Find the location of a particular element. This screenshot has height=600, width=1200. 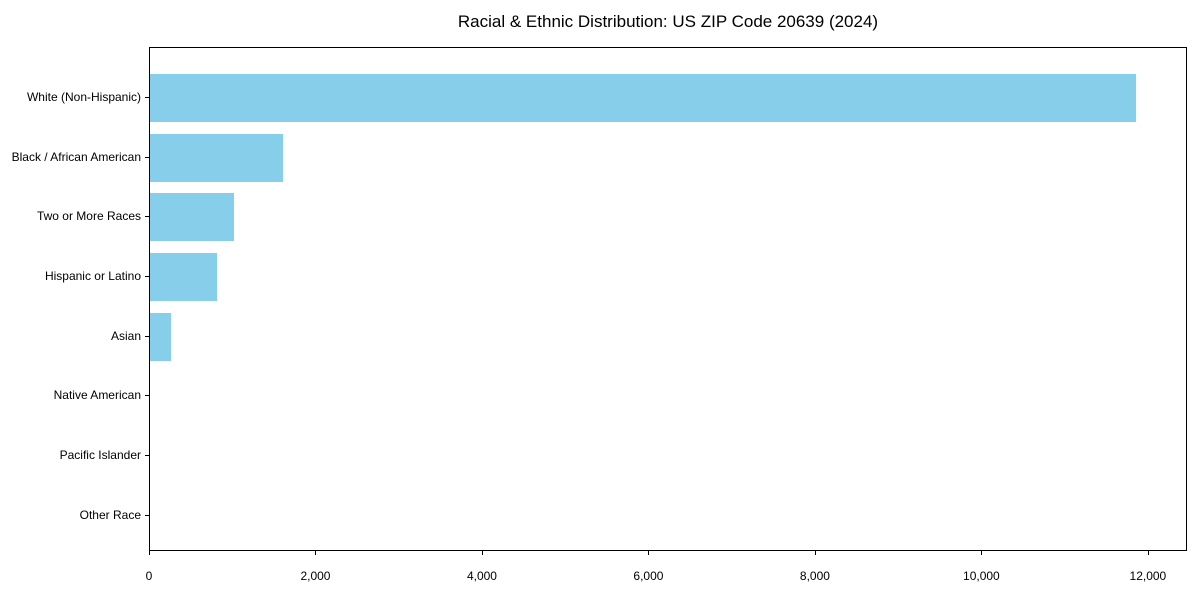

x-tick-label: 12,000 is located at coordinates (1148, 576).